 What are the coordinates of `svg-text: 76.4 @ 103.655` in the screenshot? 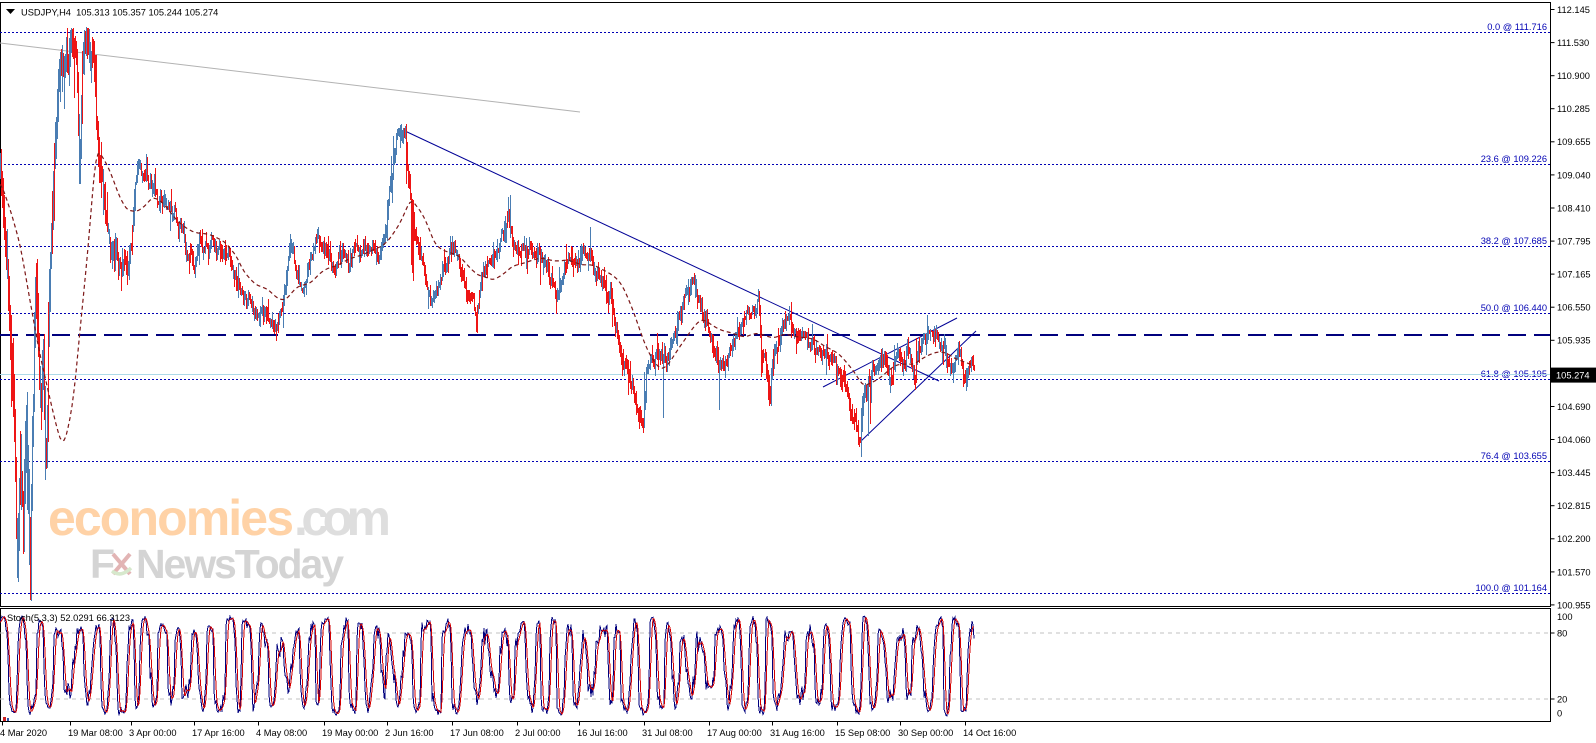 It's located at (1514, 456).